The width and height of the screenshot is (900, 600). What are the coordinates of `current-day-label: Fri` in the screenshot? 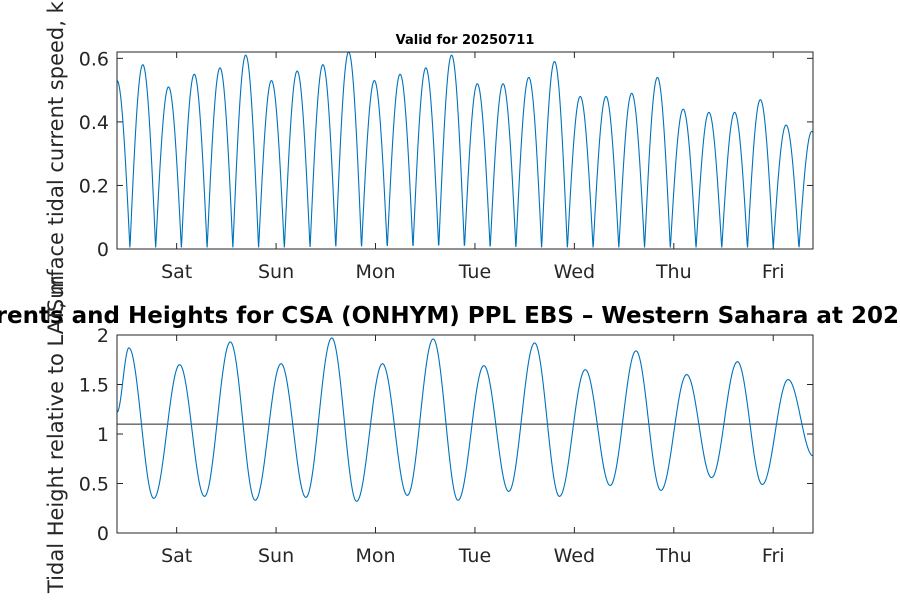 It's located at (773, 272).